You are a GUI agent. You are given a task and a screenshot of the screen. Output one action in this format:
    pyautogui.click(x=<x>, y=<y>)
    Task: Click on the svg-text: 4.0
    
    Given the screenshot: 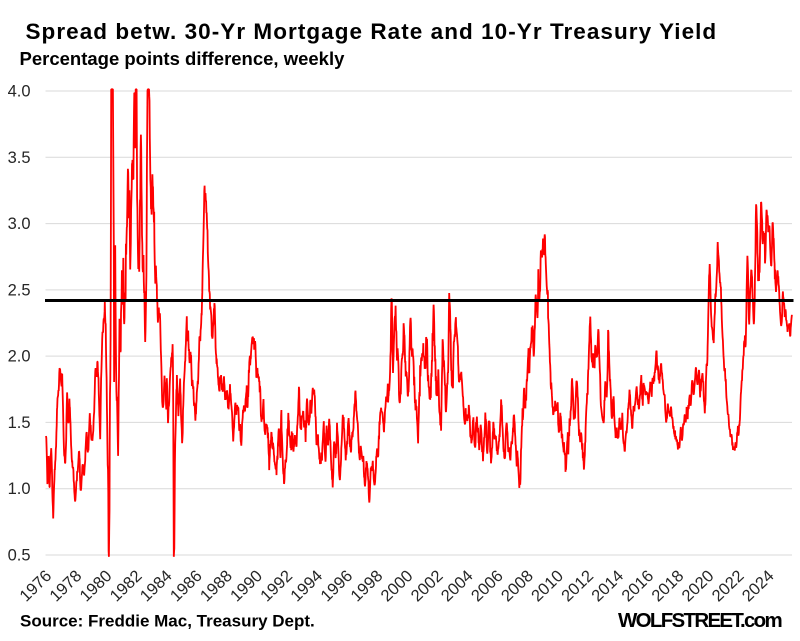 What is the action you would take?
    pyautogui.click(x=19, y=92)
    